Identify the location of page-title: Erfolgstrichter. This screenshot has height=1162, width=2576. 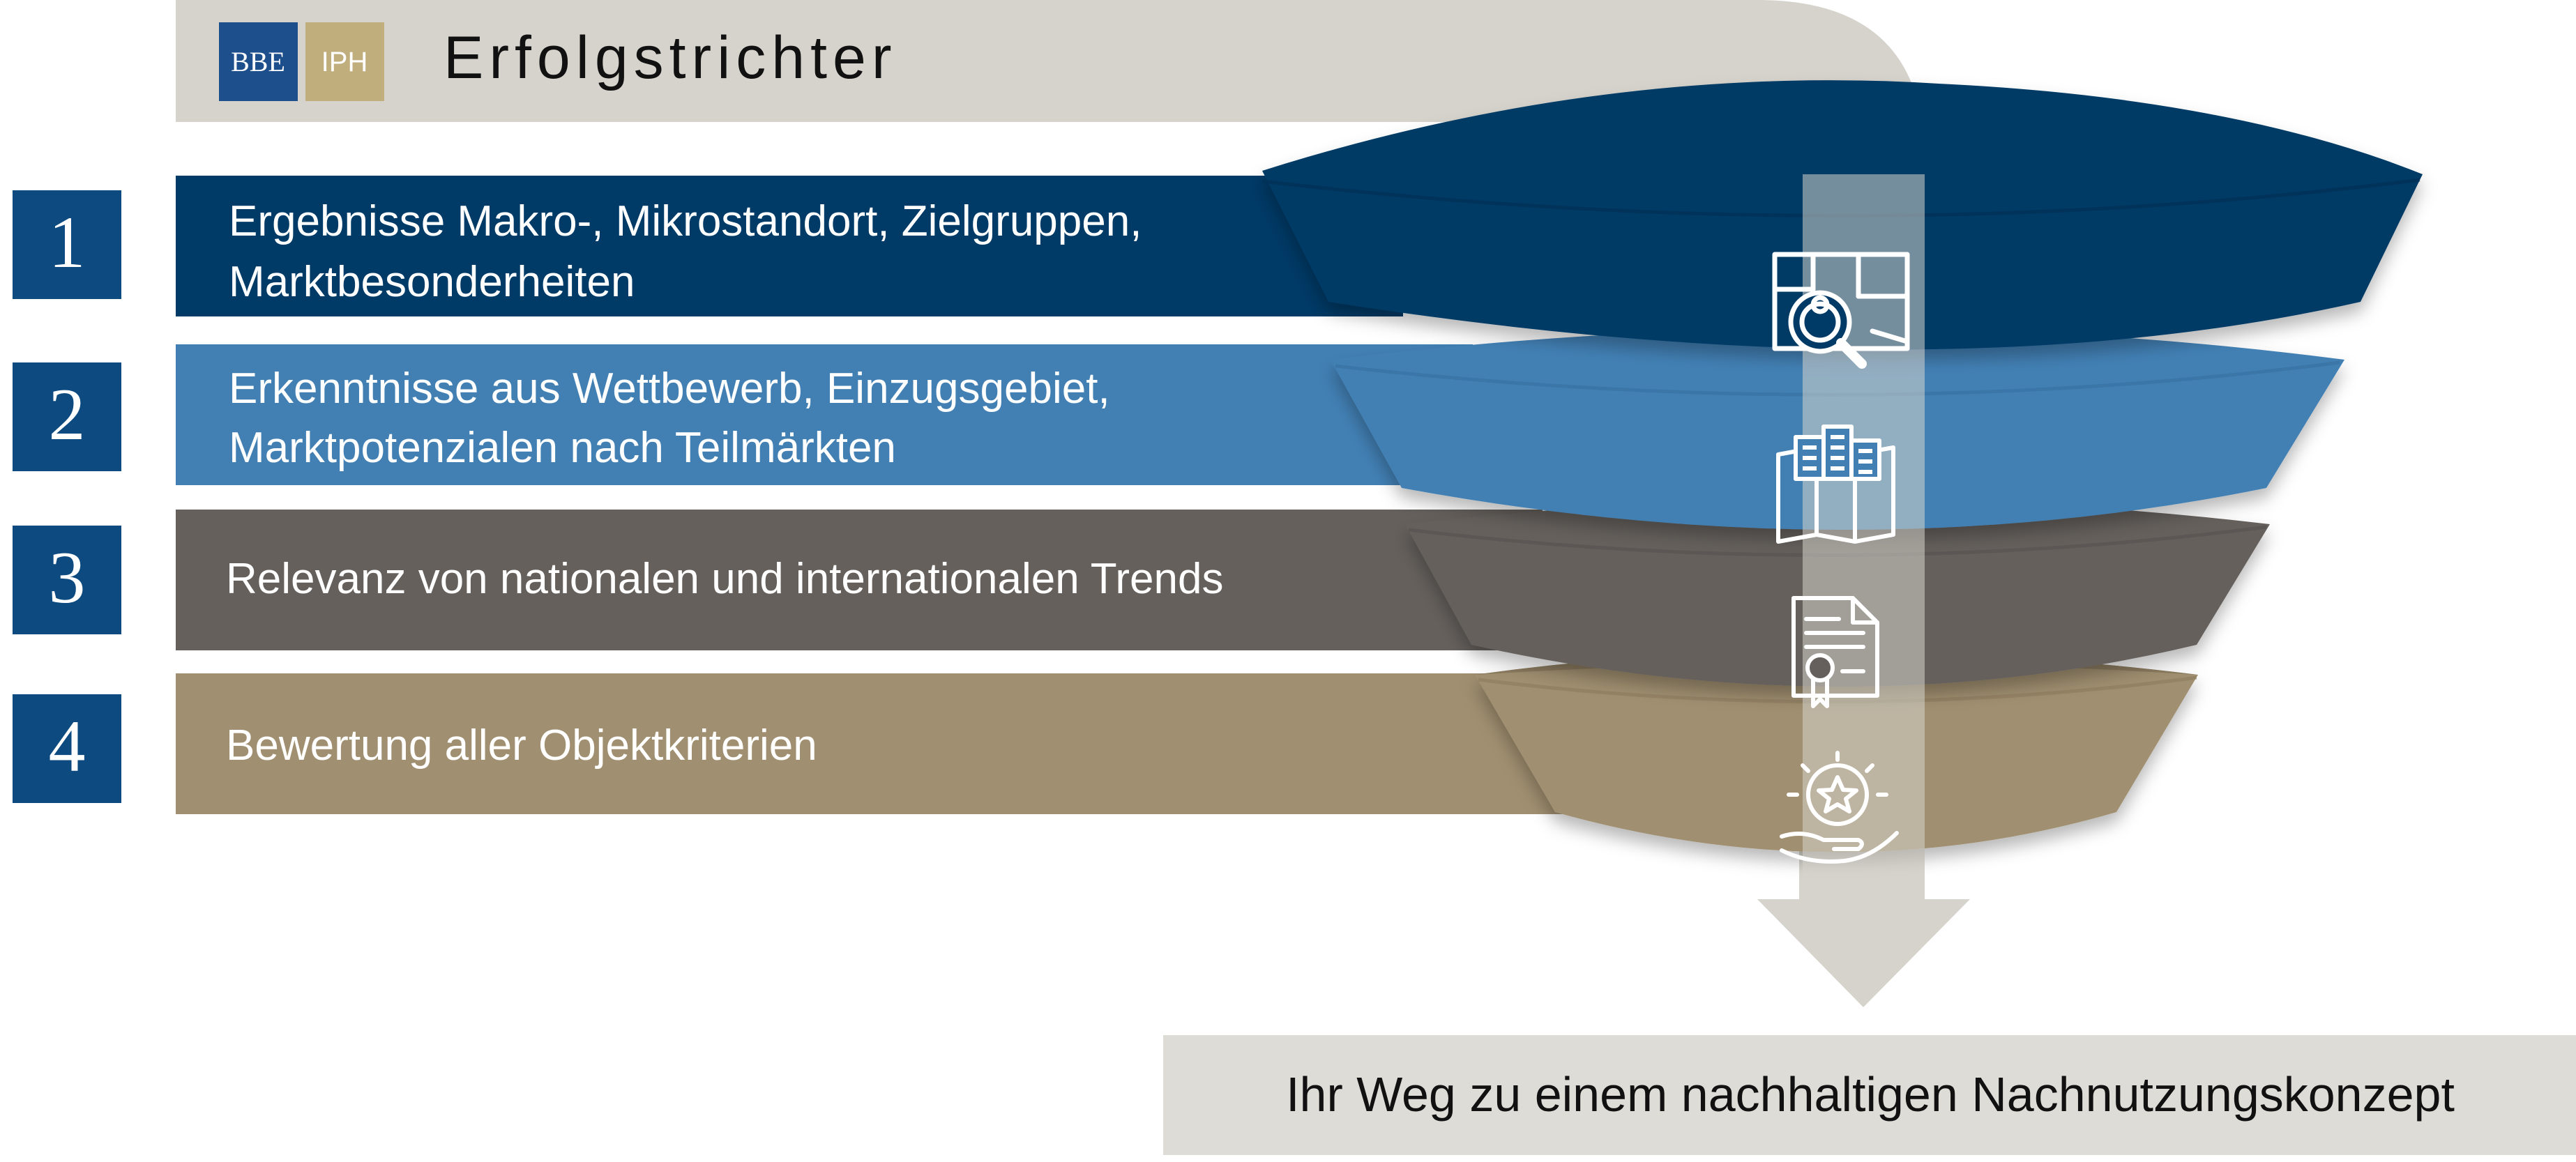
(670, 58).